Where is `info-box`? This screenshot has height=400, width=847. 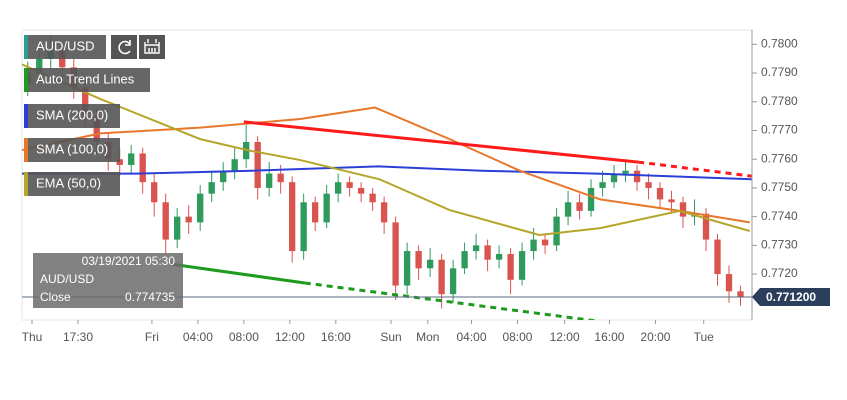
info-box is located at coordinates (108, 280).